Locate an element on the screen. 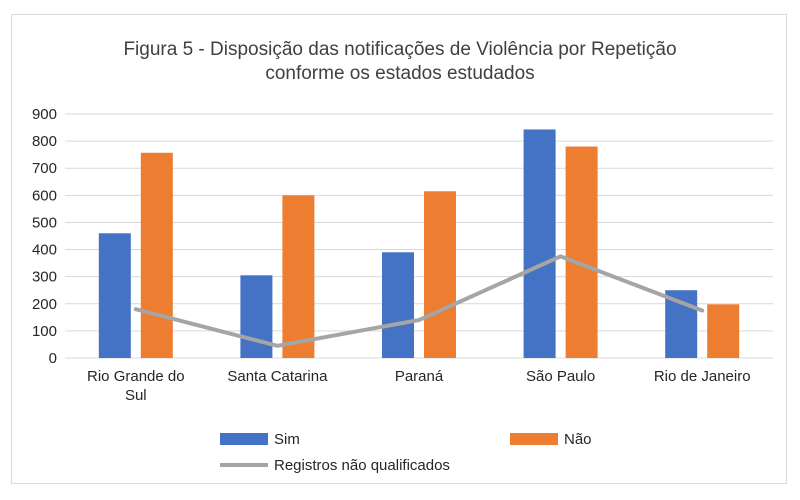 The image size is (800, 500). legend-swatch-sim is located at coordinates (244, 439).